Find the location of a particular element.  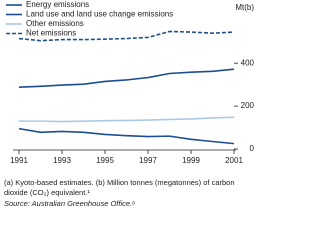

x-tick-label: 2001 is located at coordinates (234, 160).